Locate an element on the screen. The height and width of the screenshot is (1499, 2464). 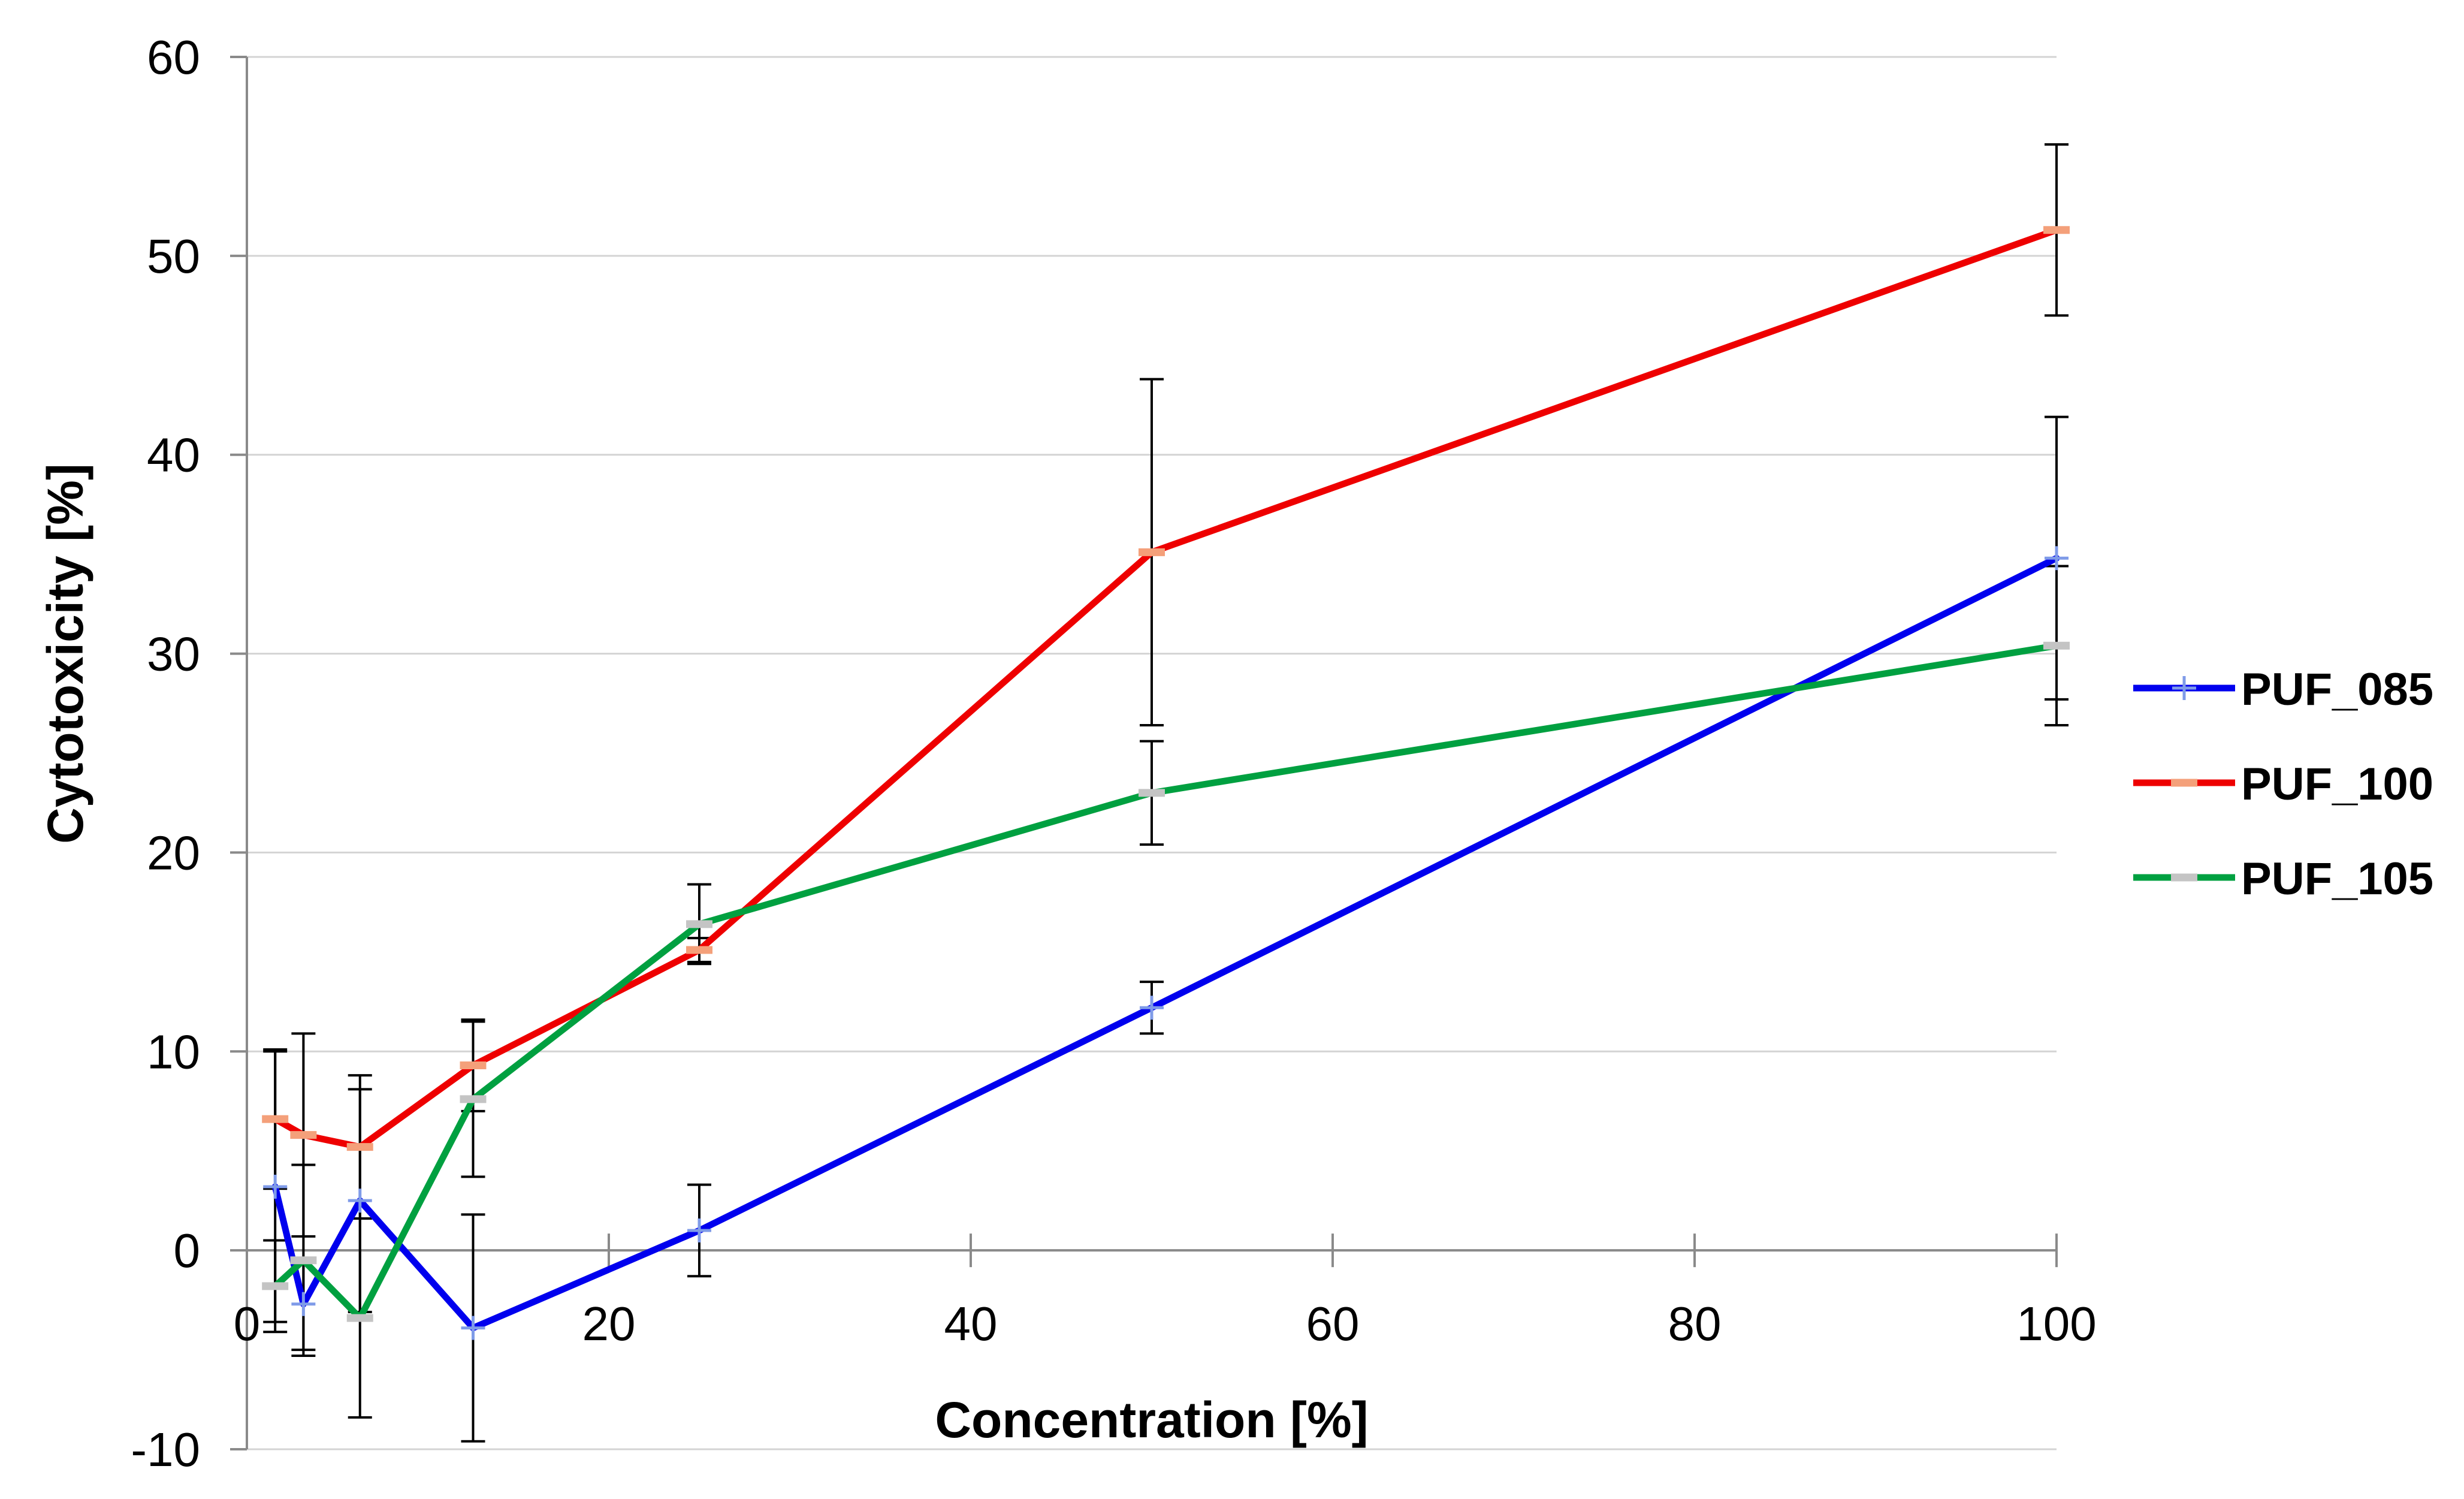
x-tick-label: 20 is located at coordinates (609, 1323).